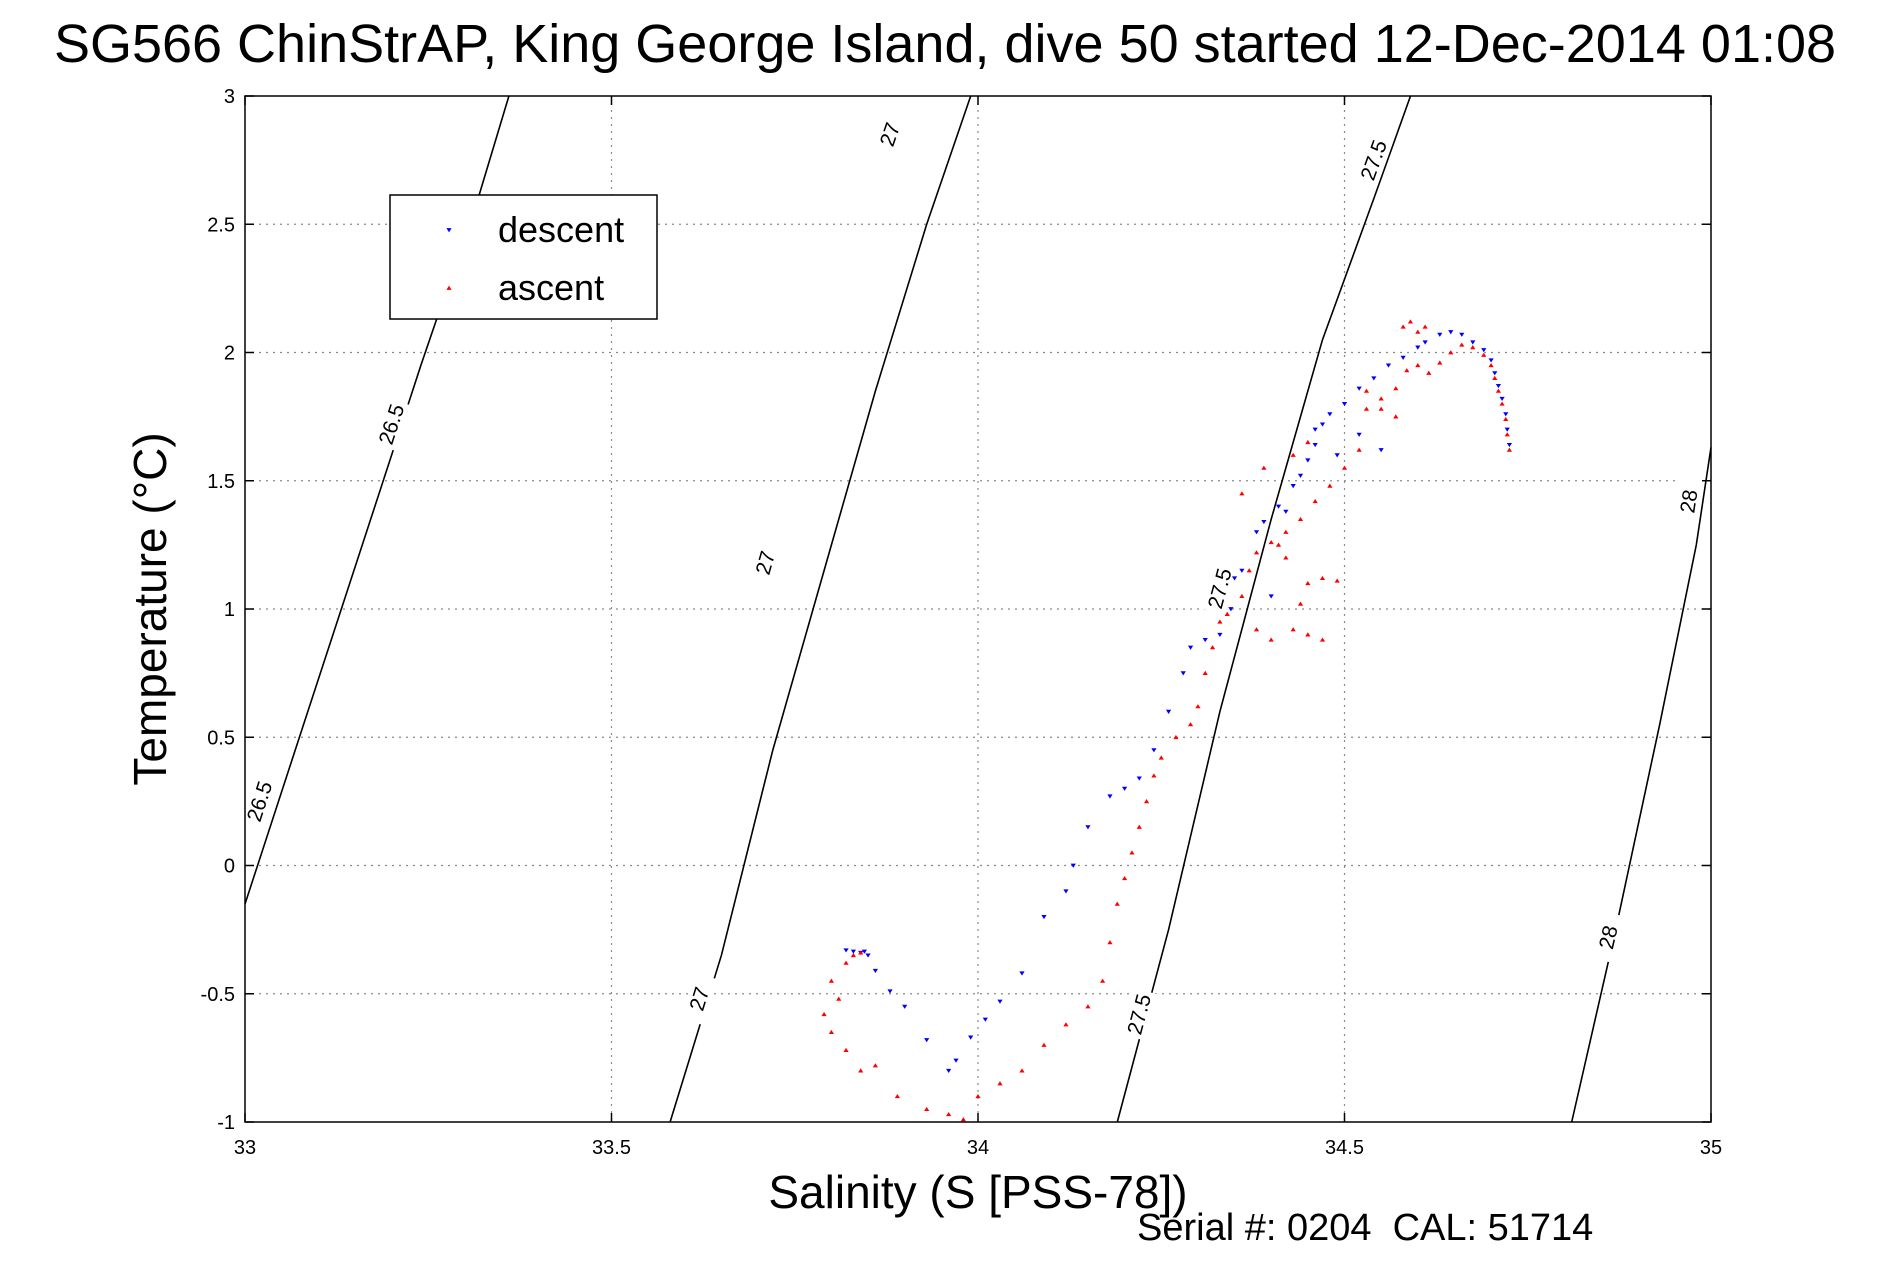  What do you see at coordinates (1689, 501) in the screenshot?
I see `isopycnal-label: 28` at bounding box center [1689, 501].